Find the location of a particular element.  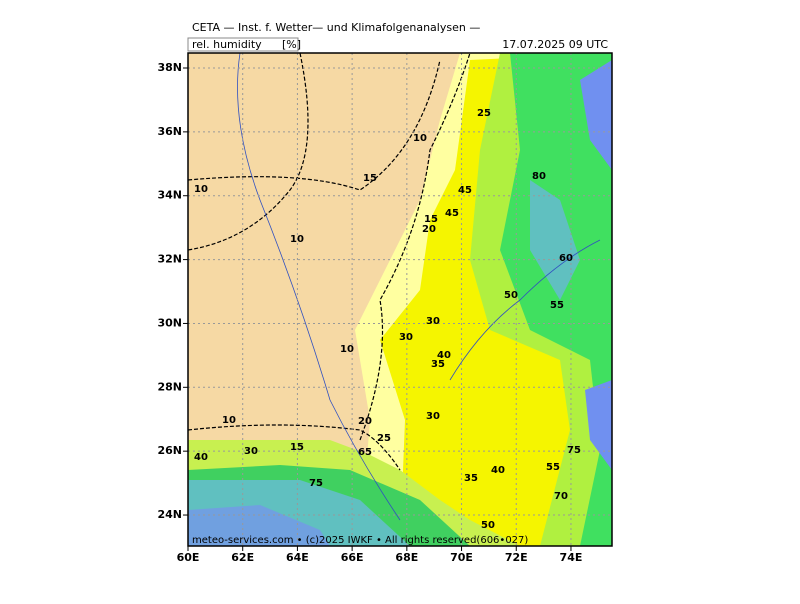

lon-tick-label: 66E is located at coordinates (352, 557).